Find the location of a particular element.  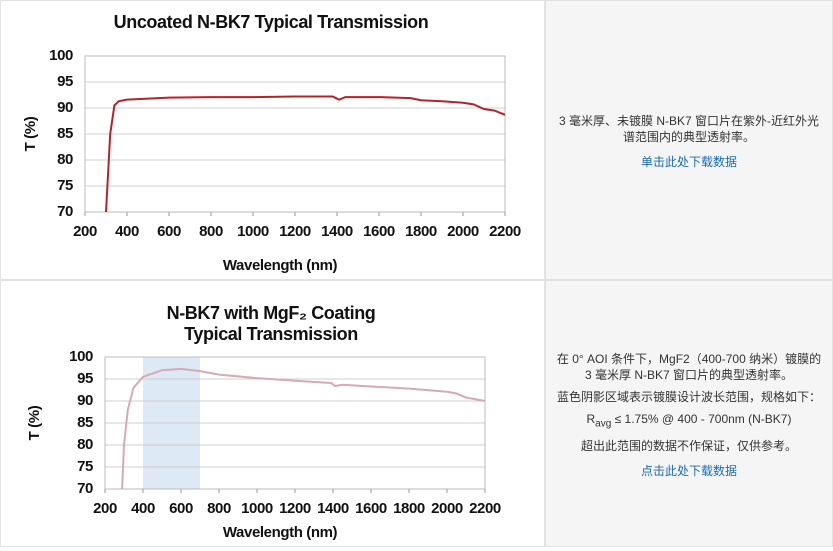

download-link: 单击此处下载数据 is located at coordinates (688, 162).